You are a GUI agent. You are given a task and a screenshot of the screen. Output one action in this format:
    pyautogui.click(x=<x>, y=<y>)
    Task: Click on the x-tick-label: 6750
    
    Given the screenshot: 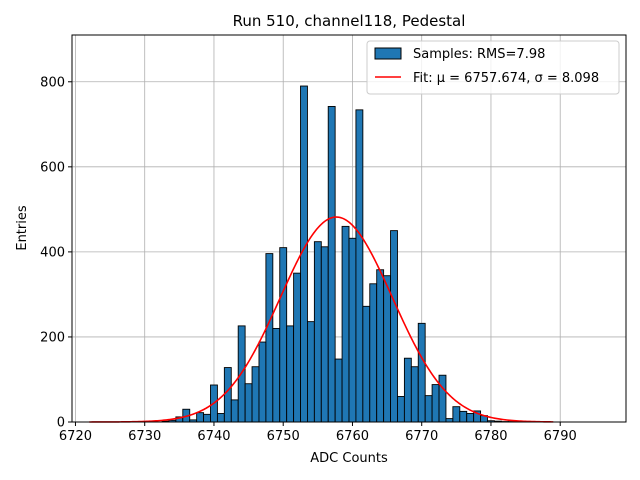 What is the action you would take?
    pyautogui.click(x=283, y=436)
    